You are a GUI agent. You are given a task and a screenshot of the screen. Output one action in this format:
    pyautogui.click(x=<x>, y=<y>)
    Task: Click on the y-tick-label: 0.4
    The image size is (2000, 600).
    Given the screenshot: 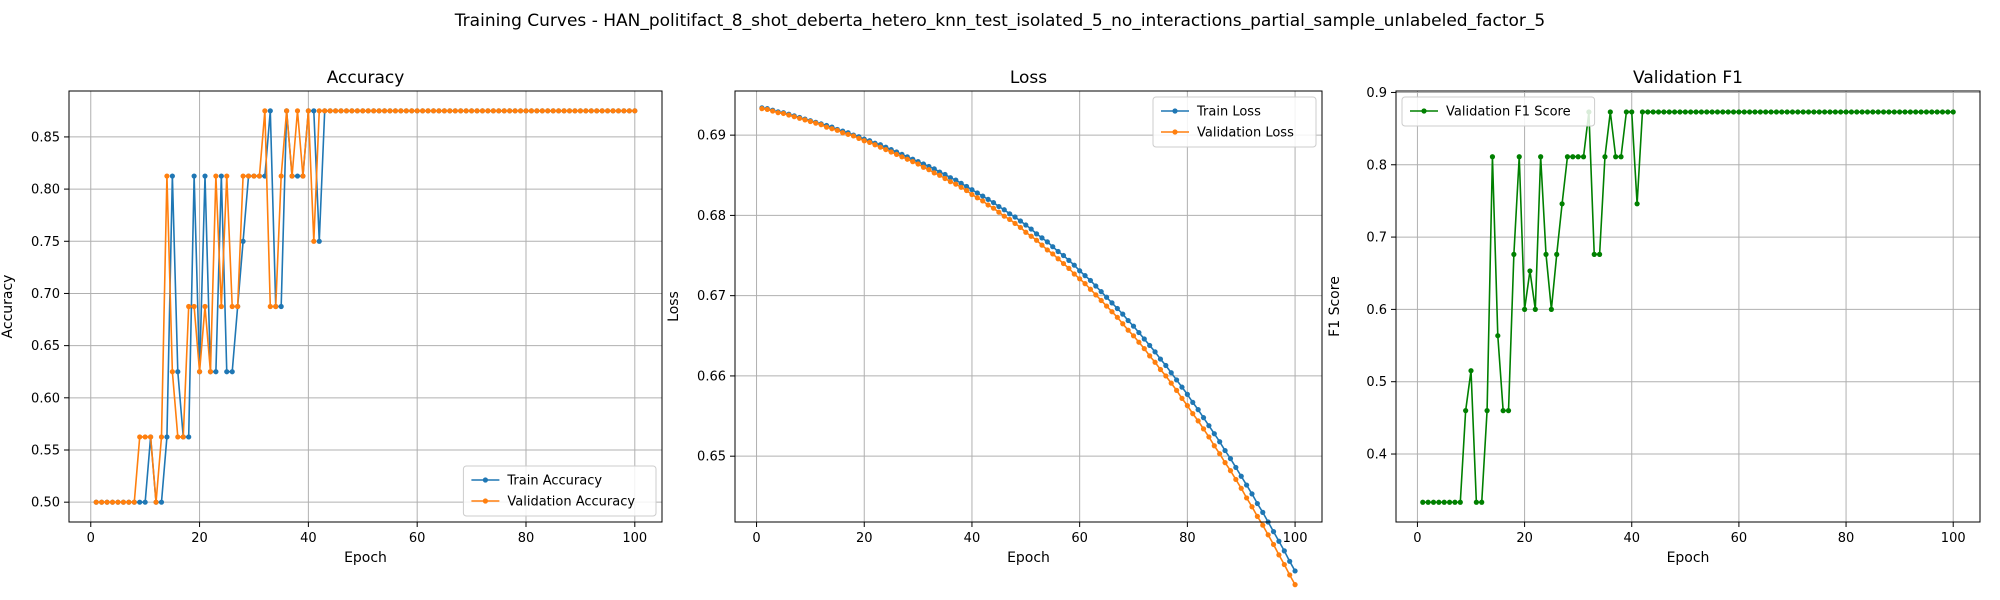 What is the action you would take?
    pyautogui.click(x=1376, y=455)
    